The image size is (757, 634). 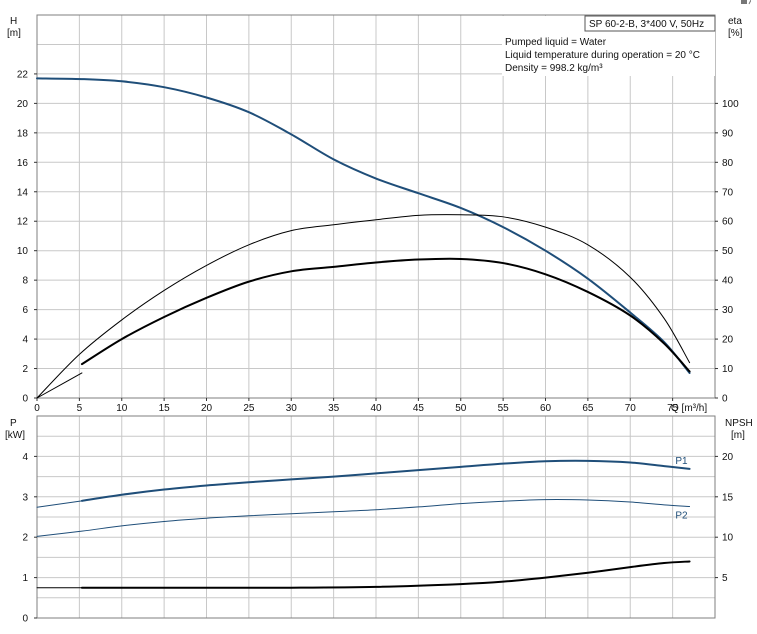 What do you see at coordinates (728, 281) in the screenshot?
I see `eta-tick-label: 40` at bounding box center [728, 281].